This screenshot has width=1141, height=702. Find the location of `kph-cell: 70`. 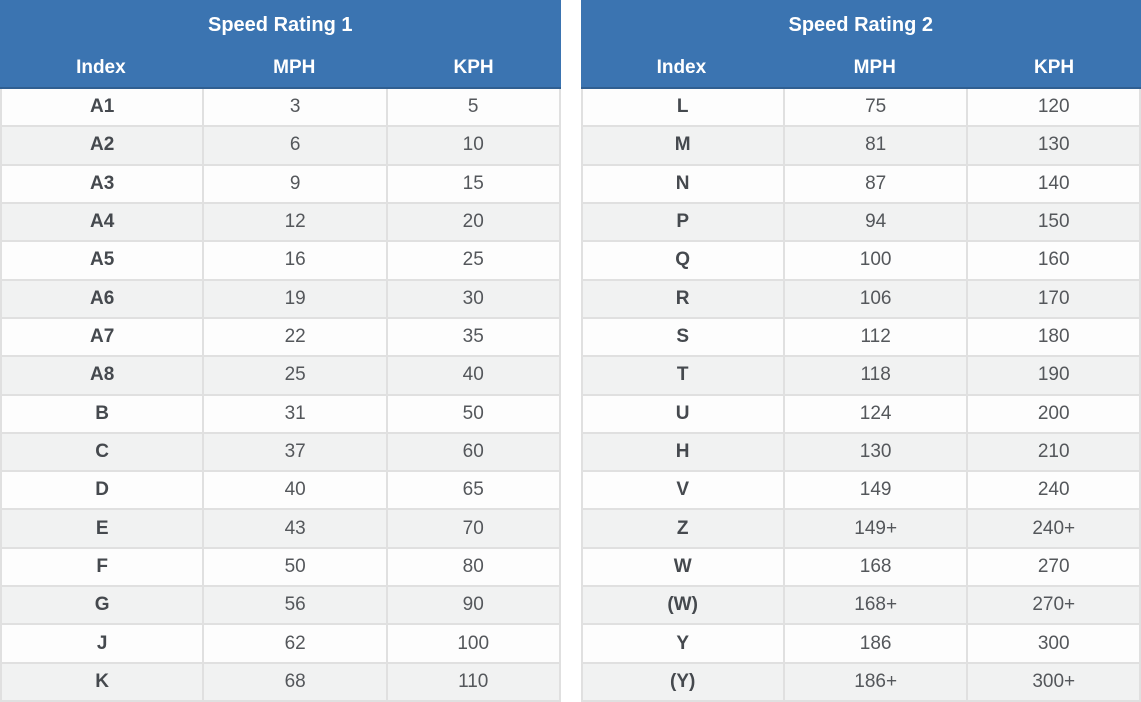

kph-cell: 70 is located at coordinates (472, 528).